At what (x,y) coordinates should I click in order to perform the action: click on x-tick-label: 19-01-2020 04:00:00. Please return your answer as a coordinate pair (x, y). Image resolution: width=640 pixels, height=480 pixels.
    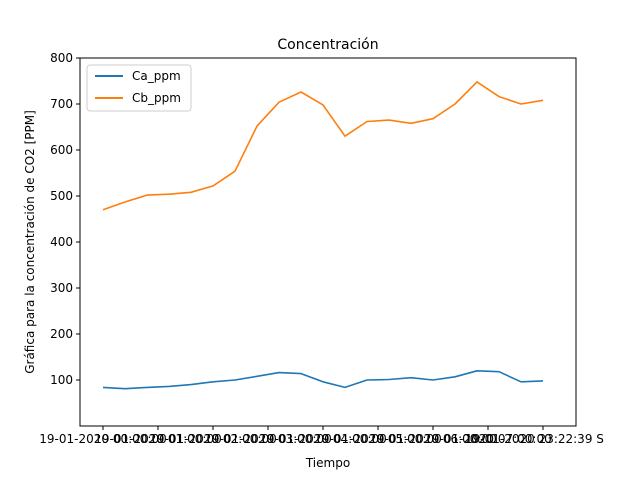
    Looking at the image, I should click on (322, 439).